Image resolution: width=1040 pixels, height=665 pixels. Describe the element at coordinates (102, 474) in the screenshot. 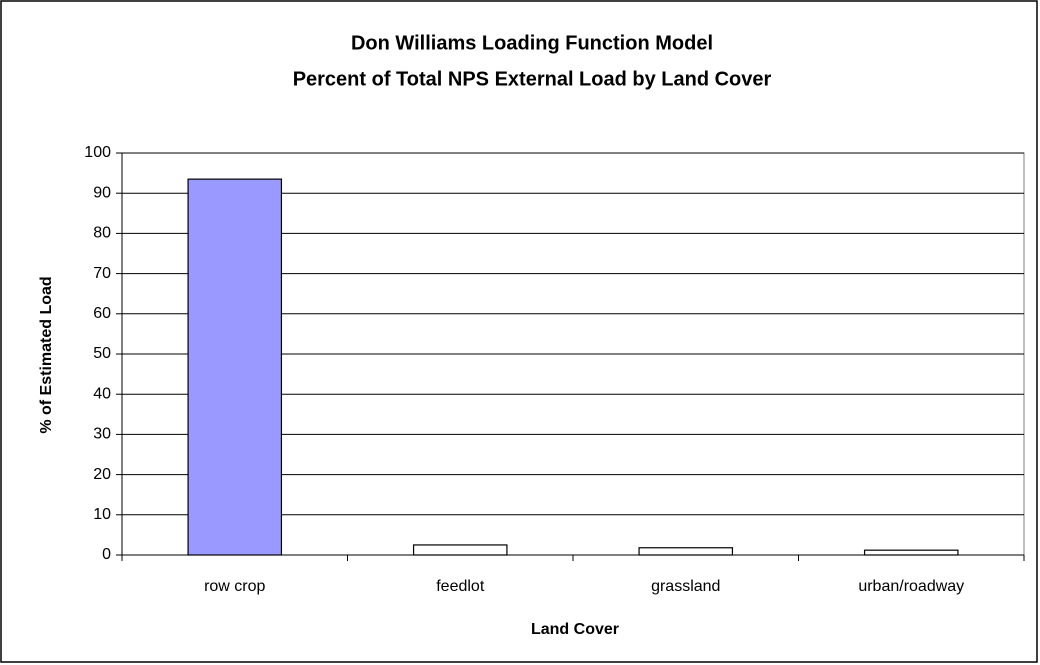

I see `y-tick-label: 20` at that location.